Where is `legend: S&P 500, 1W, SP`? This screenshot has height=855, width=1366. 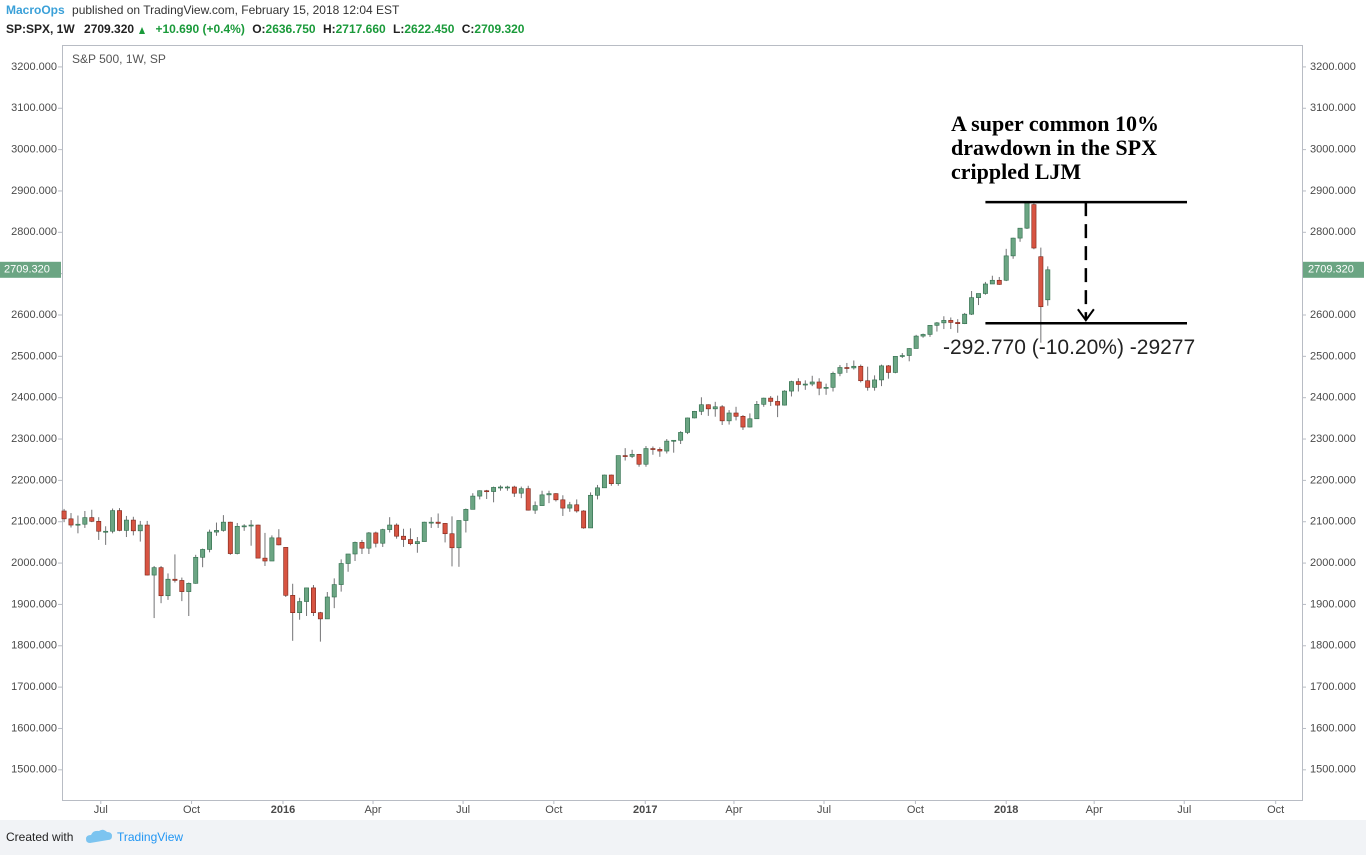 legend: S&P 500, 1W, SP is located at coordinates (119, 59).